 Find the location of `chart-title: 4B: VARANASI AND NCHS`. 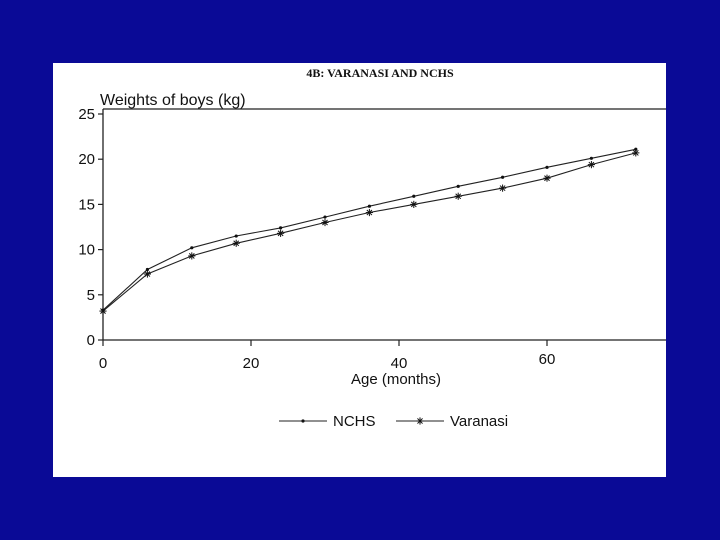

chart-title: 4B: VARANASI AND NCHS is located at coordinates (380, 73).